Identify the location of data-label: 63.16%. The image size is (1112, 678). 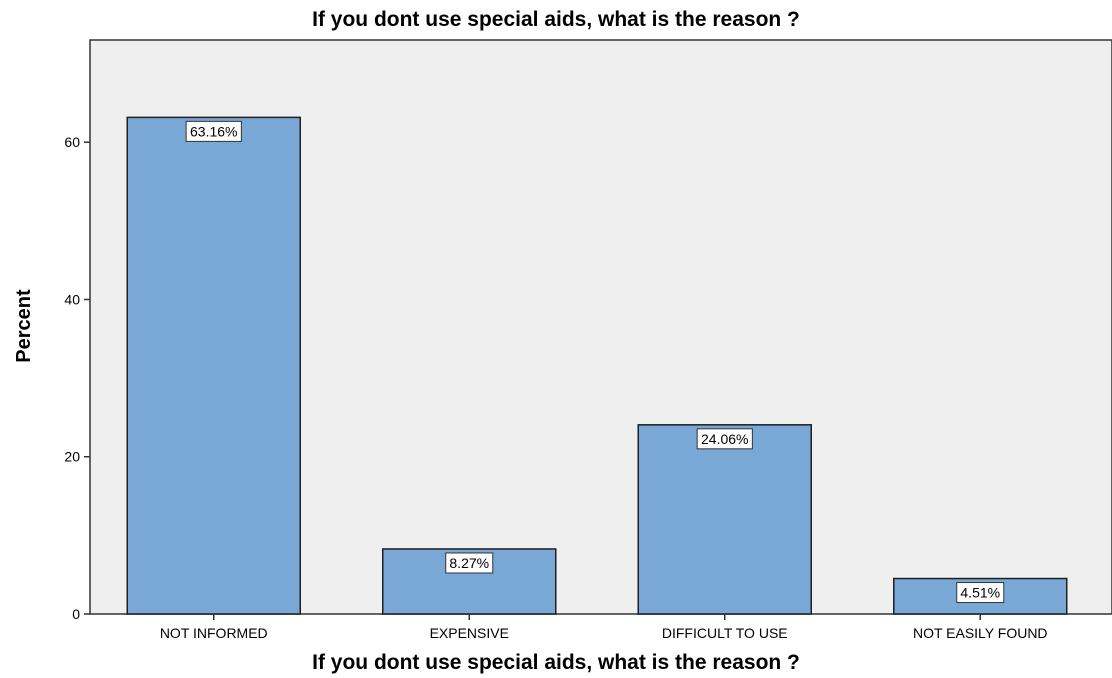
(213, 131).